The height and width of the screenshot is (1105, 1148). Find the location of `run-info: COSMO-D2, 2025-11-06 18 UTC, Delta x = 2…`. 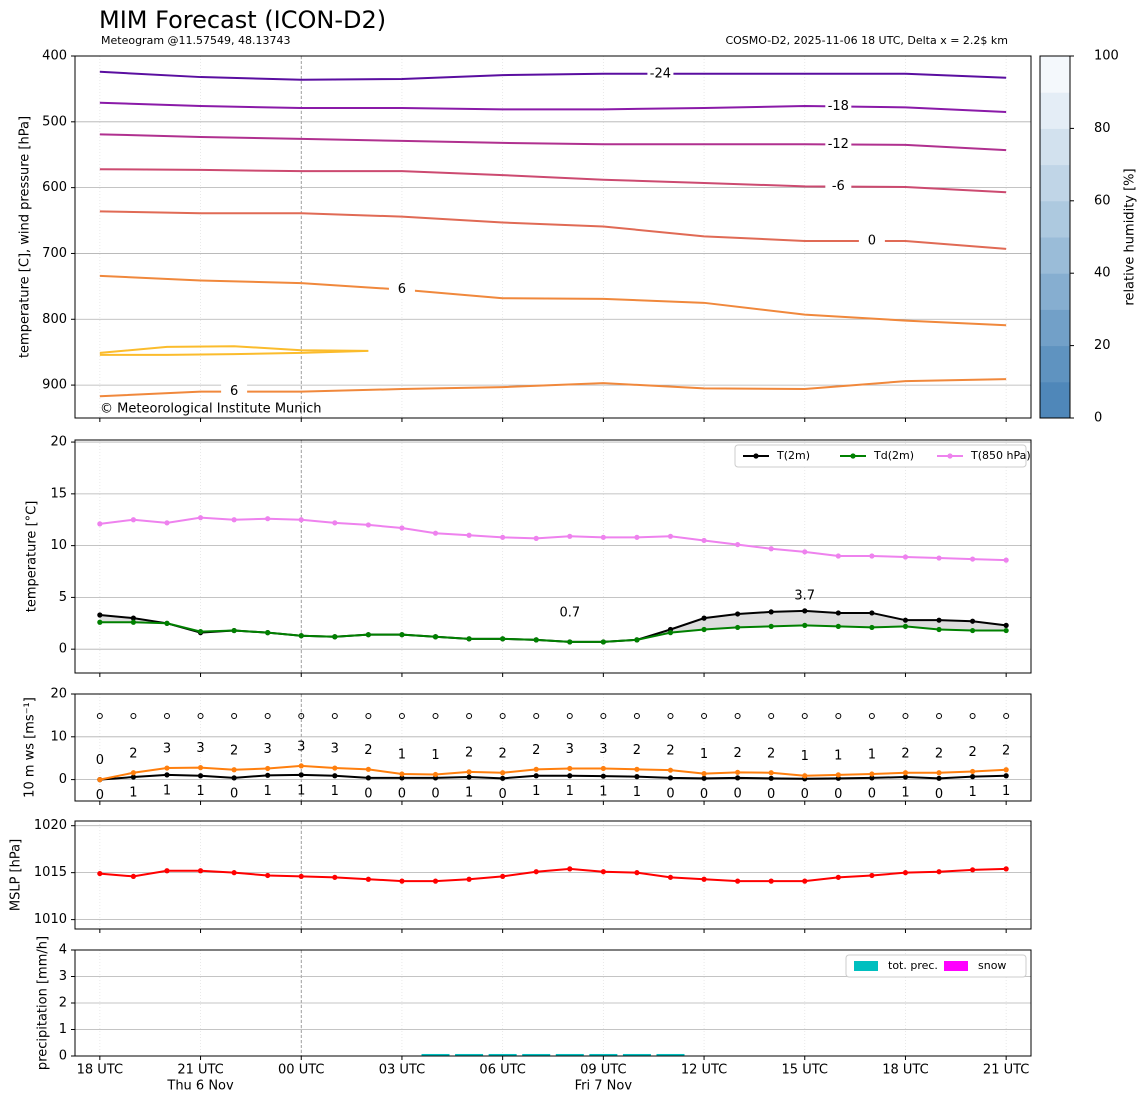

run-info: COSMO-D2, 2025-11-06 18 UTC, Delta x = 2… is located at coordinates (866, 40).